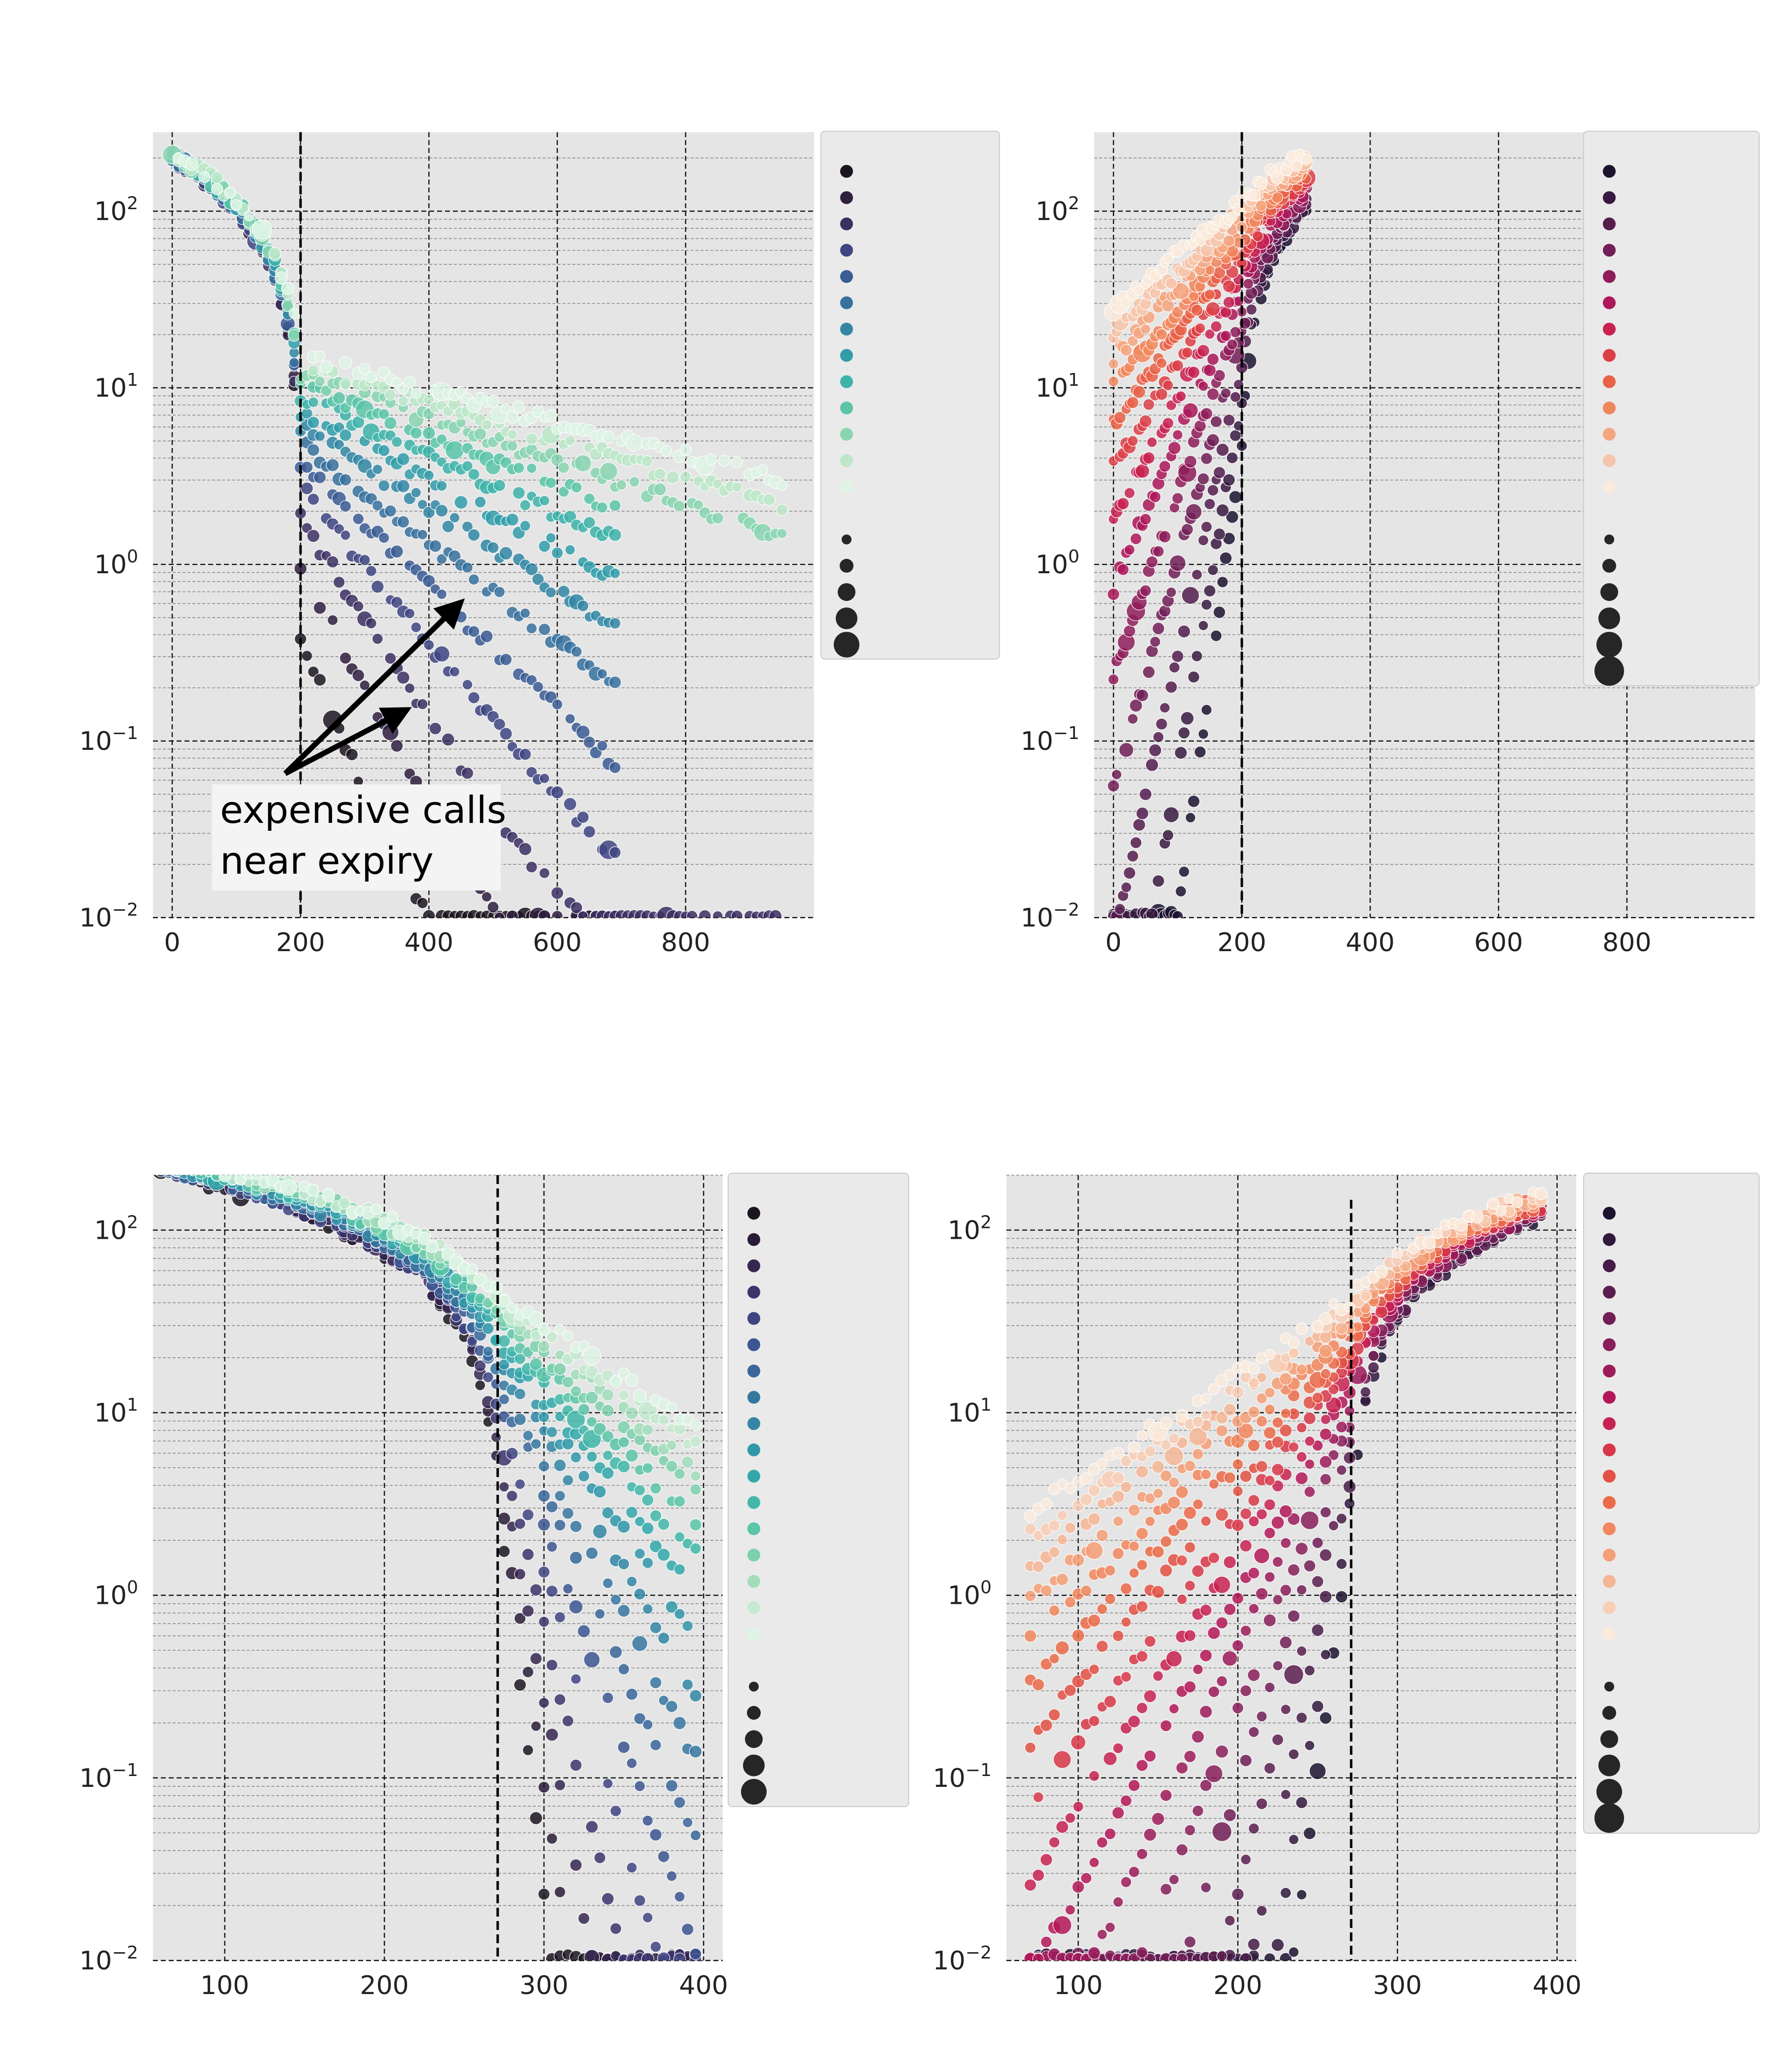 This screenshot has width=1776, height=2072. I want to click on legend, so click(818, 1490).